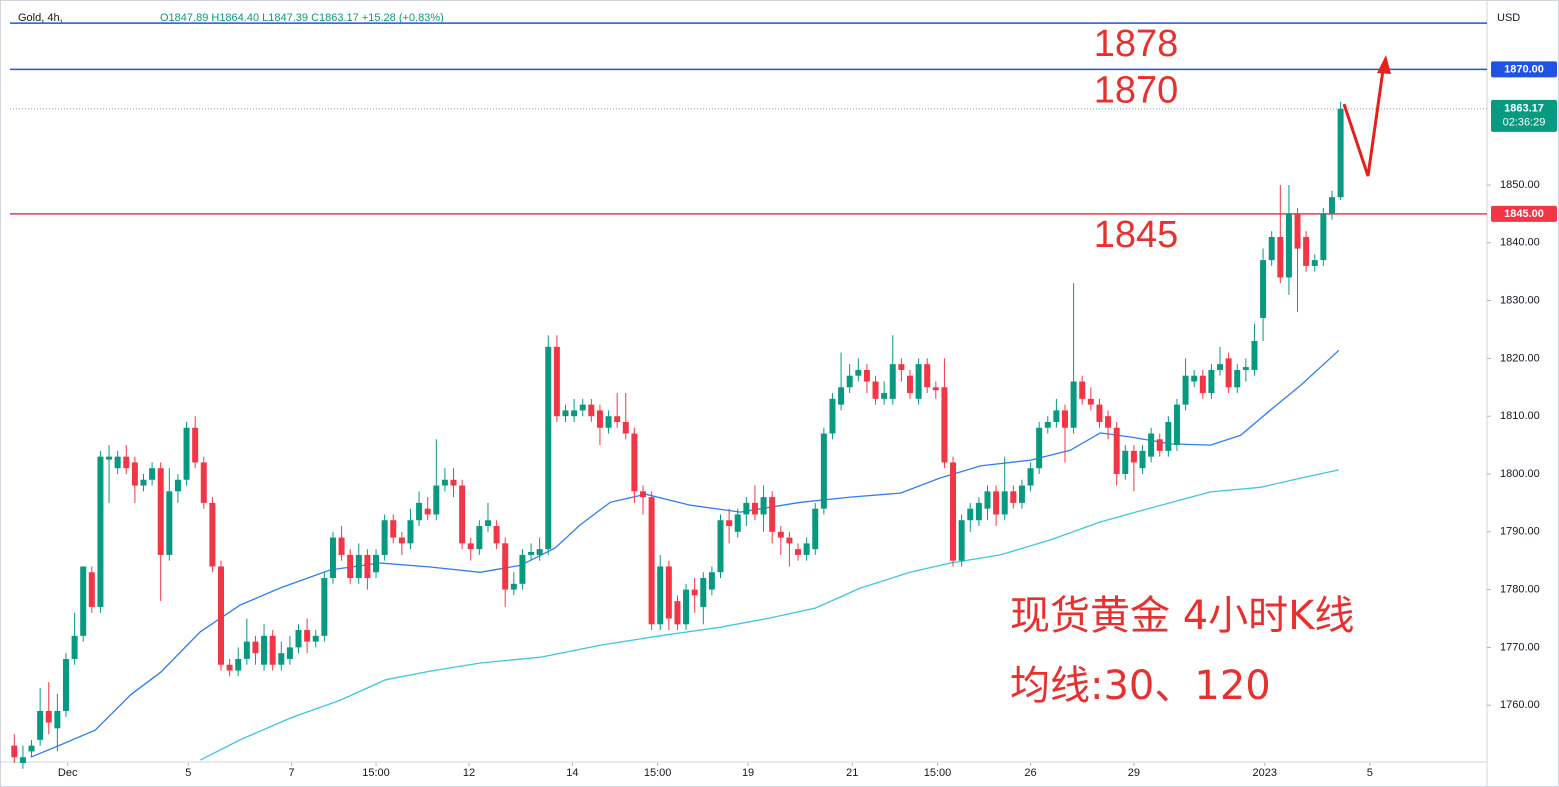 This screenshot has width=1559, height=787. Describe the element at coordinates (1520, 243) in the screenshot. I see `y-tick-label: 1840.00` at that location.